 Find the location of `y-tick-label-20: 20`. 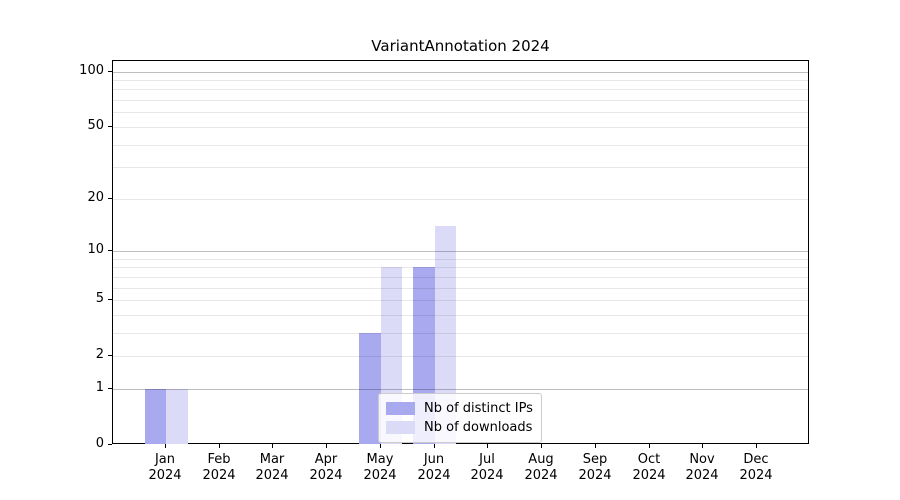

y-tick-label-20: 20 is located at coordinates (95, 197).